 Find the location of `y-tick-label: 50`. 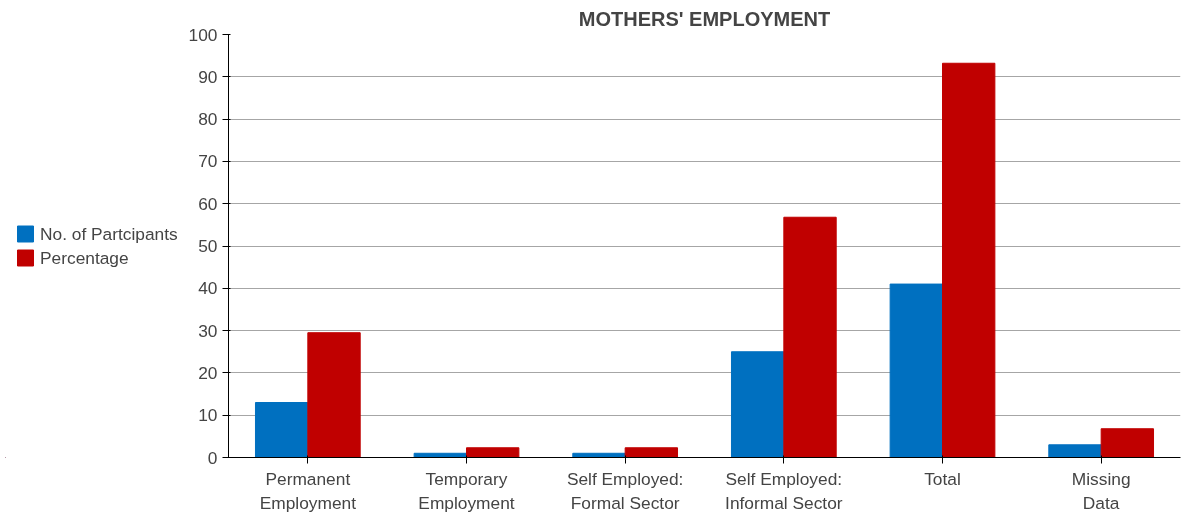

y-tick-label: 50 is located at coordinates (208, 246).